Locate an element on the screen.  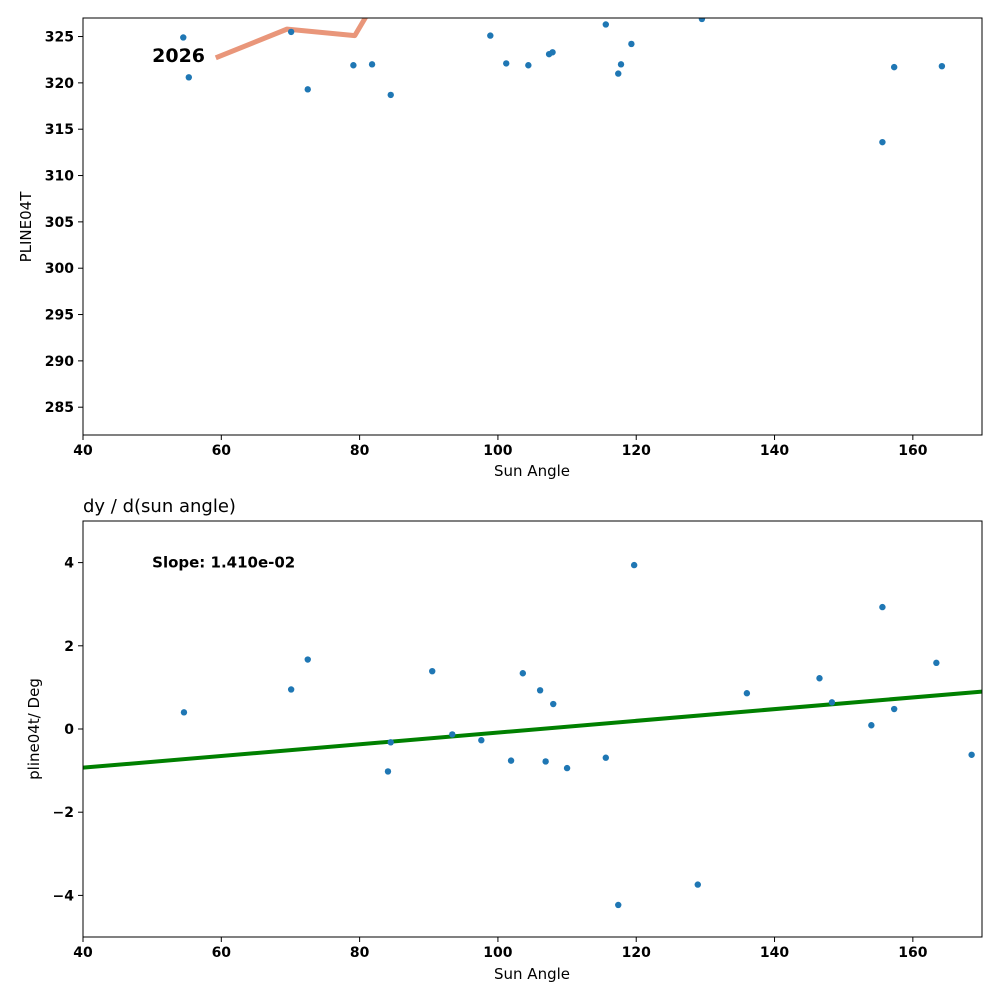
bottom-x-tick-label: 60 is located at coordinates (222, 953).